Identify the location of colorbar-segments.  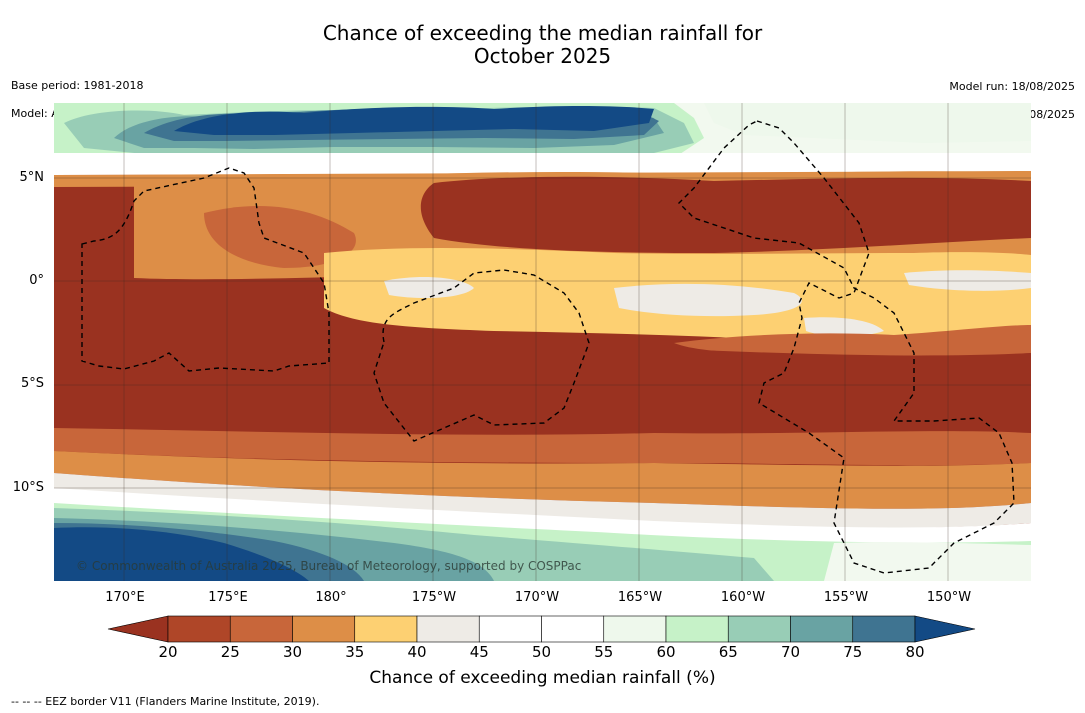
(541, 629).